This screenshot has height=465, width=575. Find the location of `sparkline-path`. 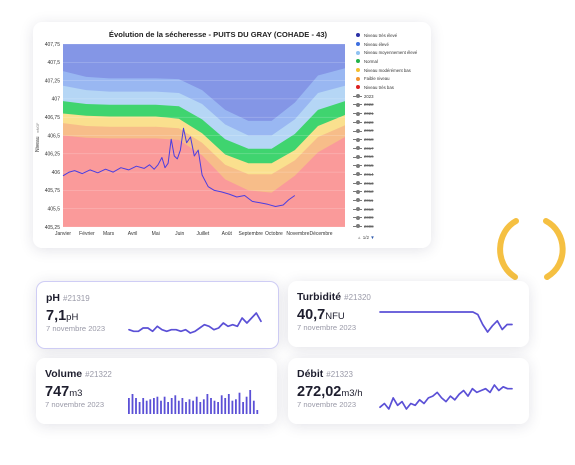

sparkline-path is located at coordinates (446, 397).